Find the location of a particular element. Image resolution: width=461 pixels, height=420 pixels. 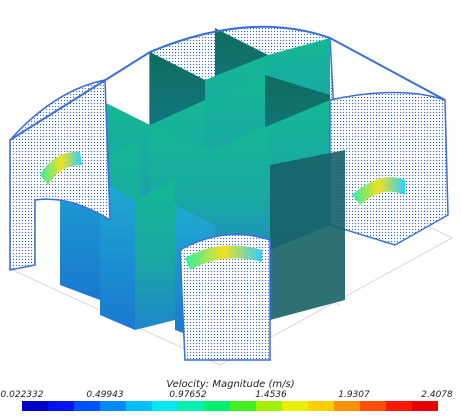

left-vector-wall is located at coordinates (60, 175).